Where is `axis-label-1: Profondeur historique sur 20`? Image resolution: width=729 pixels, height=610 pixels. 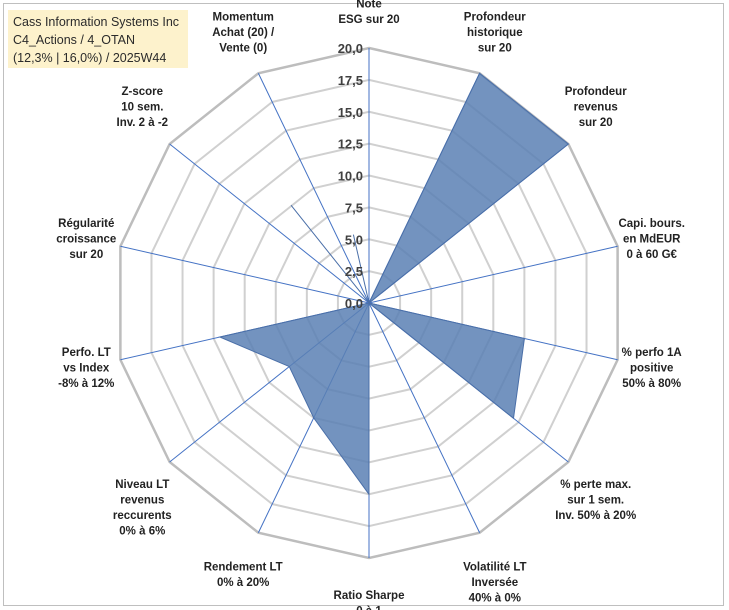
axis-label-1: Profondeur historique sur 20 is located at coordinates (495, 33).